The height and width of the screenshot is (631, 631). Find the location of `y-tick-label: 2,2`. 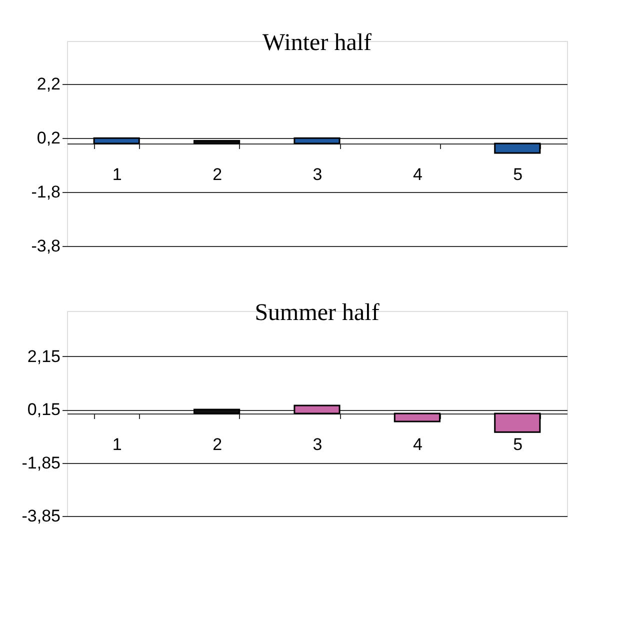

y-tick-label: 2,2 is located at coordinates (48, 84).